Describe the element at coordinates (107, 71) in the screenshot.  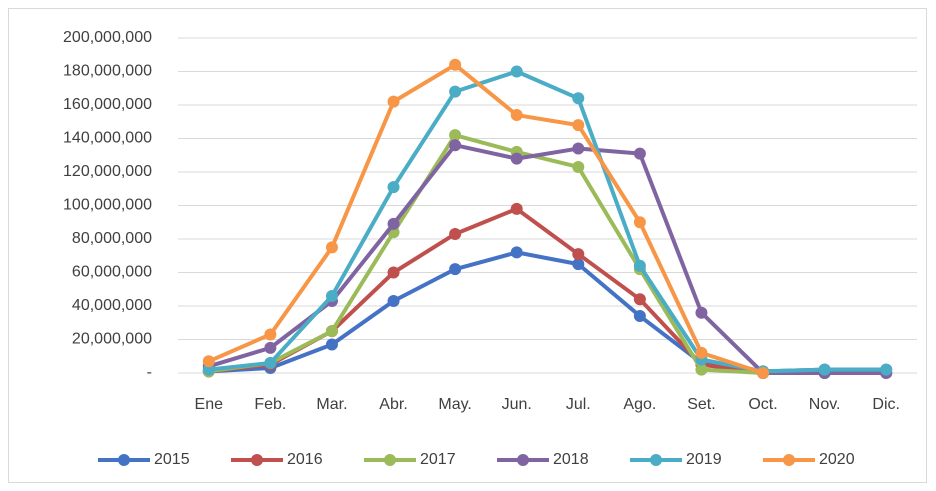
I see `y-tick-label: 180,000,000` at that location.